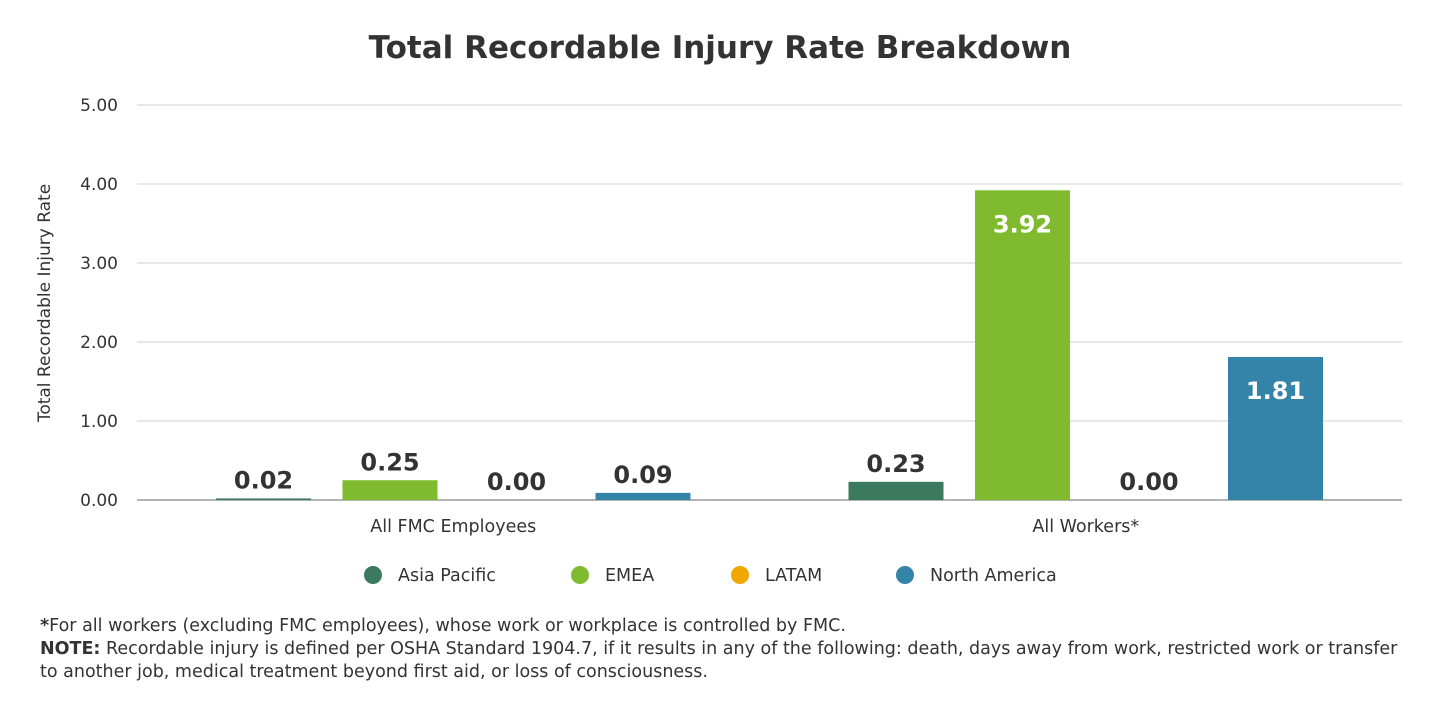 Image resolution: width=1440 pixels, height=720 pixels. Describe the element at coordinates (45, 303) in the screenshot. I see `y-axis-label: Total Recordable Injury Rate` at that location.